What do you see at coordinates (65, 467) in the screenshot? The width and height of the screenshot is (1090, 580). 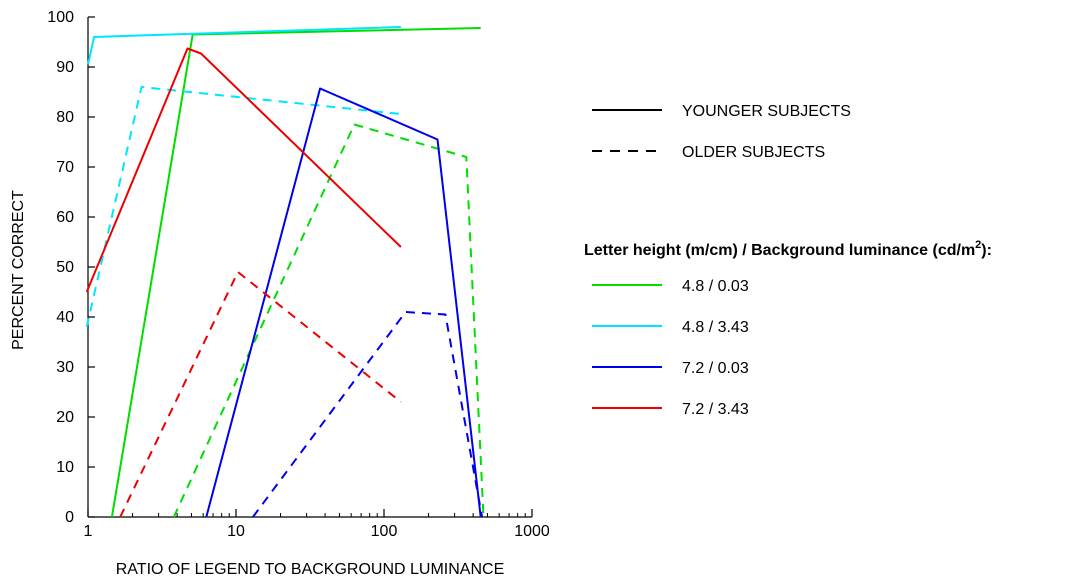 I see `y-tick-label: 10` at bounding box center [65, 467].